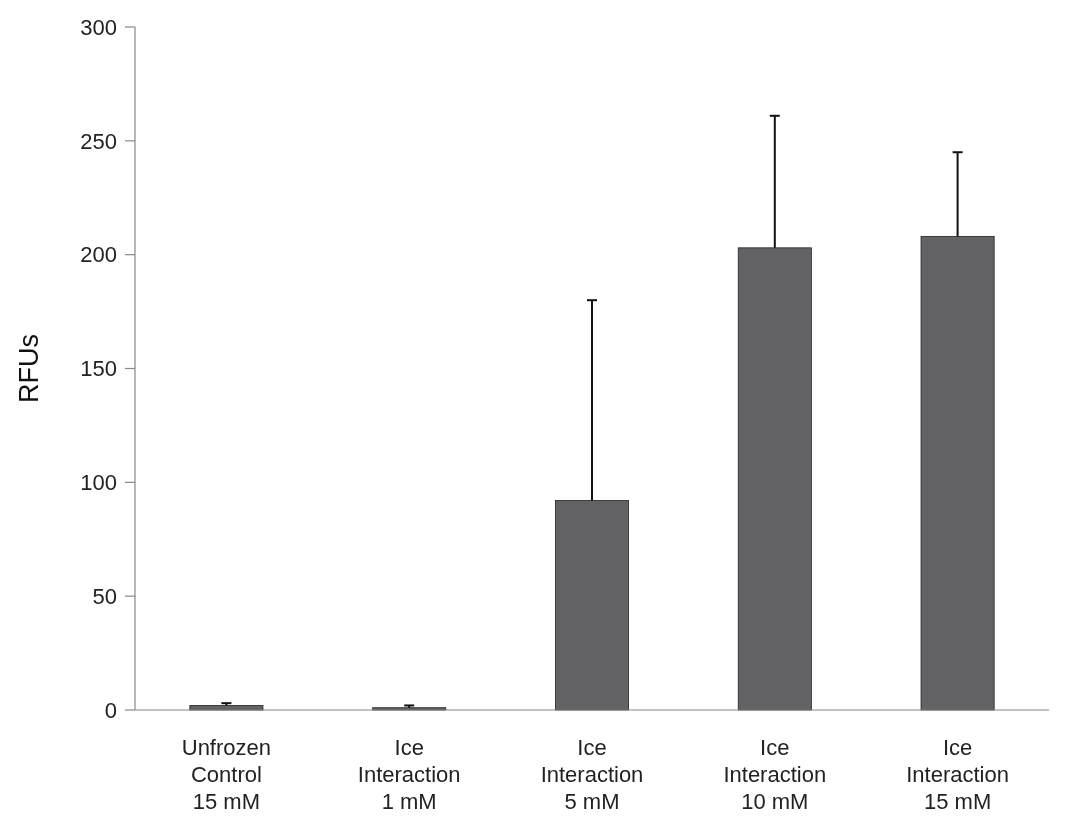 The image size is (1065, 835). Describe the element at coordinates (29, 368) in the screenshot. I see `y-axis-title: RFUs` at that location.